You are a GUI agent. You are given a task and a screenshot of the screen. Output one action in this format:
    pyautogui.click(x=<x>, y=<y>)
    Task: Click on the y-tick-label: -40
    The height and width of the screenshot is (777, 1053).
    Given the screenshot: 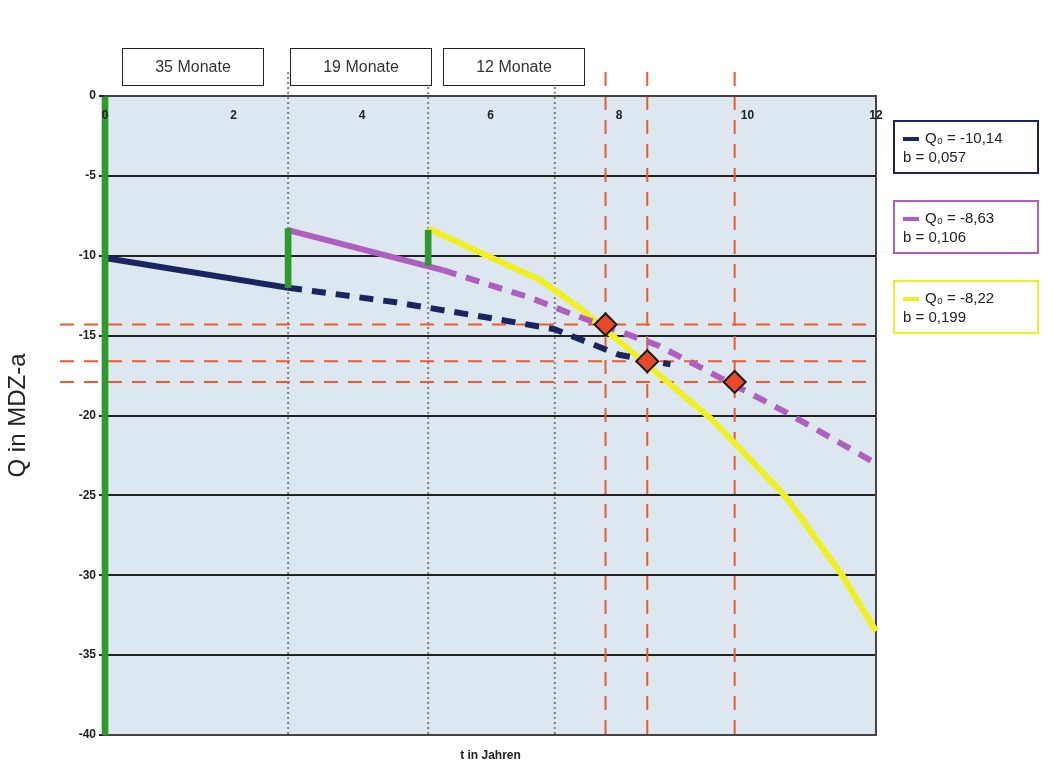 What is the action you would take?
    pyautogui.click(x=87, y=734)
    